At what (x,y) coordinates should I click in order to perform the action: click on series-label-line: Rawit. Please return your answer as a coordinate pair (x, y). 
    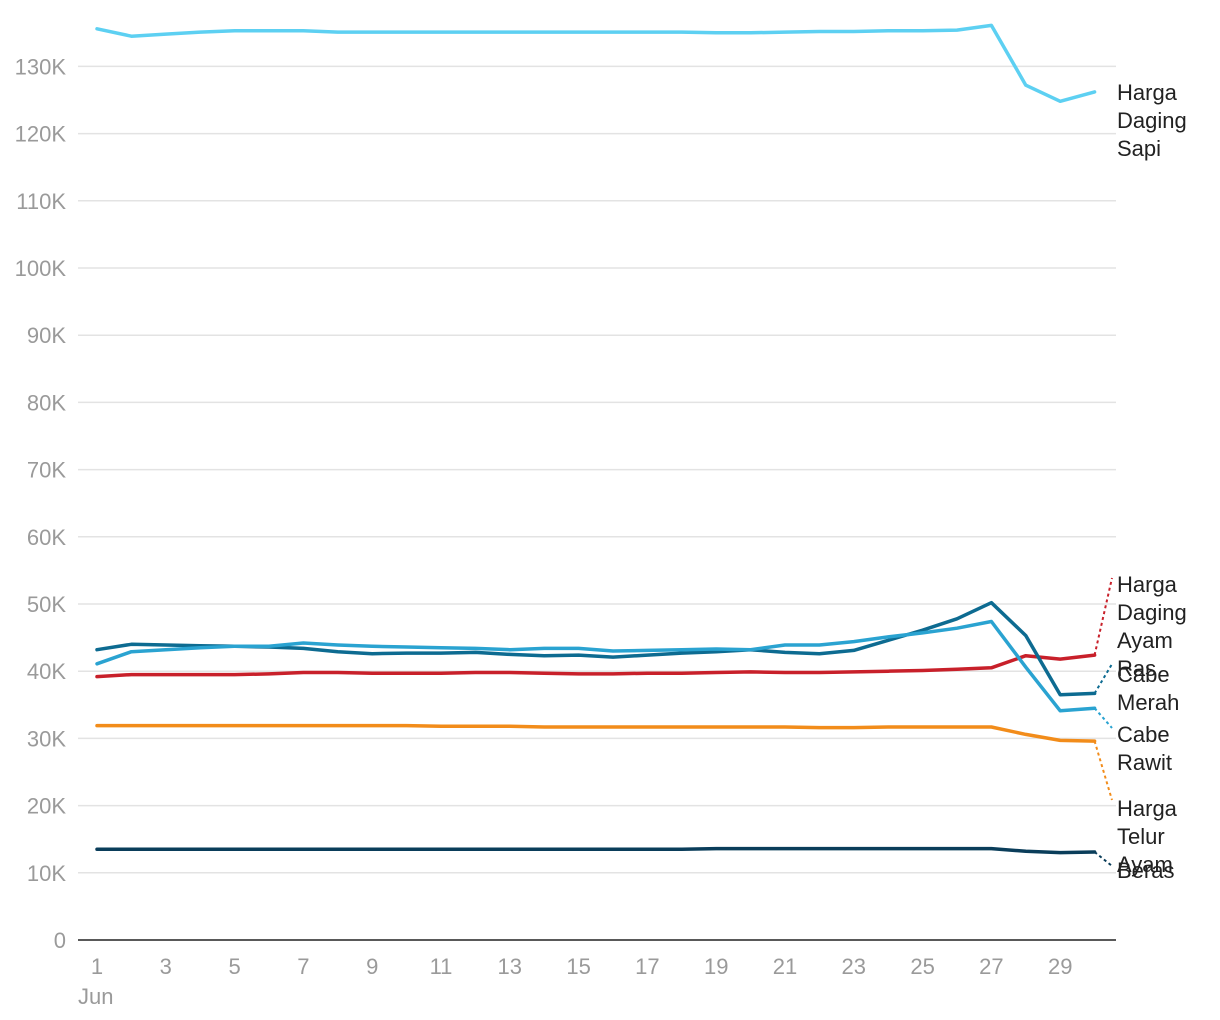
    Looking at the image, I should click on (1144, 762).